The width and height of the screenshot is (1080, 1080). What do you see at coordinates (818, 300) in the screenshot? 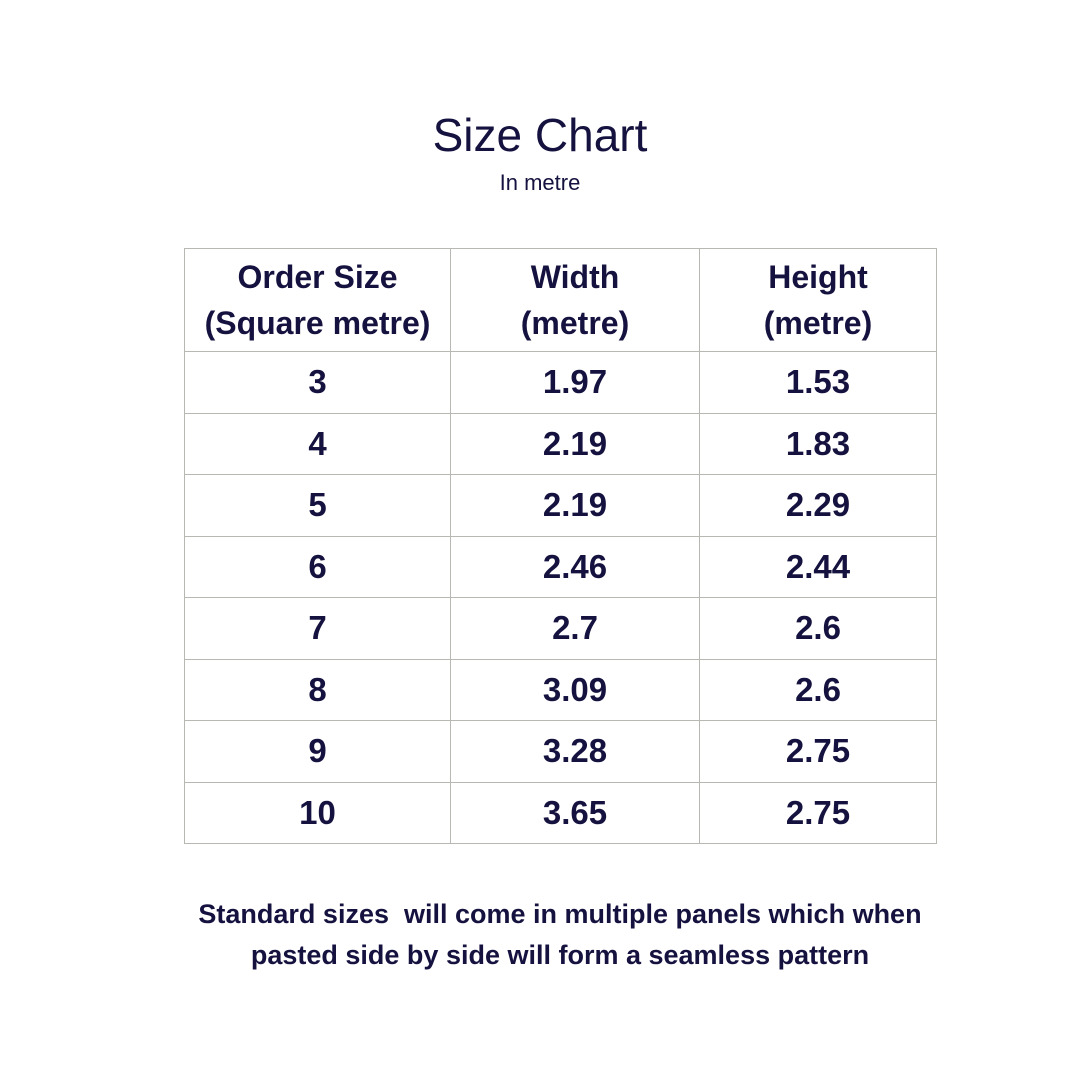
I see `header-height: Height (metre)` at bounding box center [818, 300].